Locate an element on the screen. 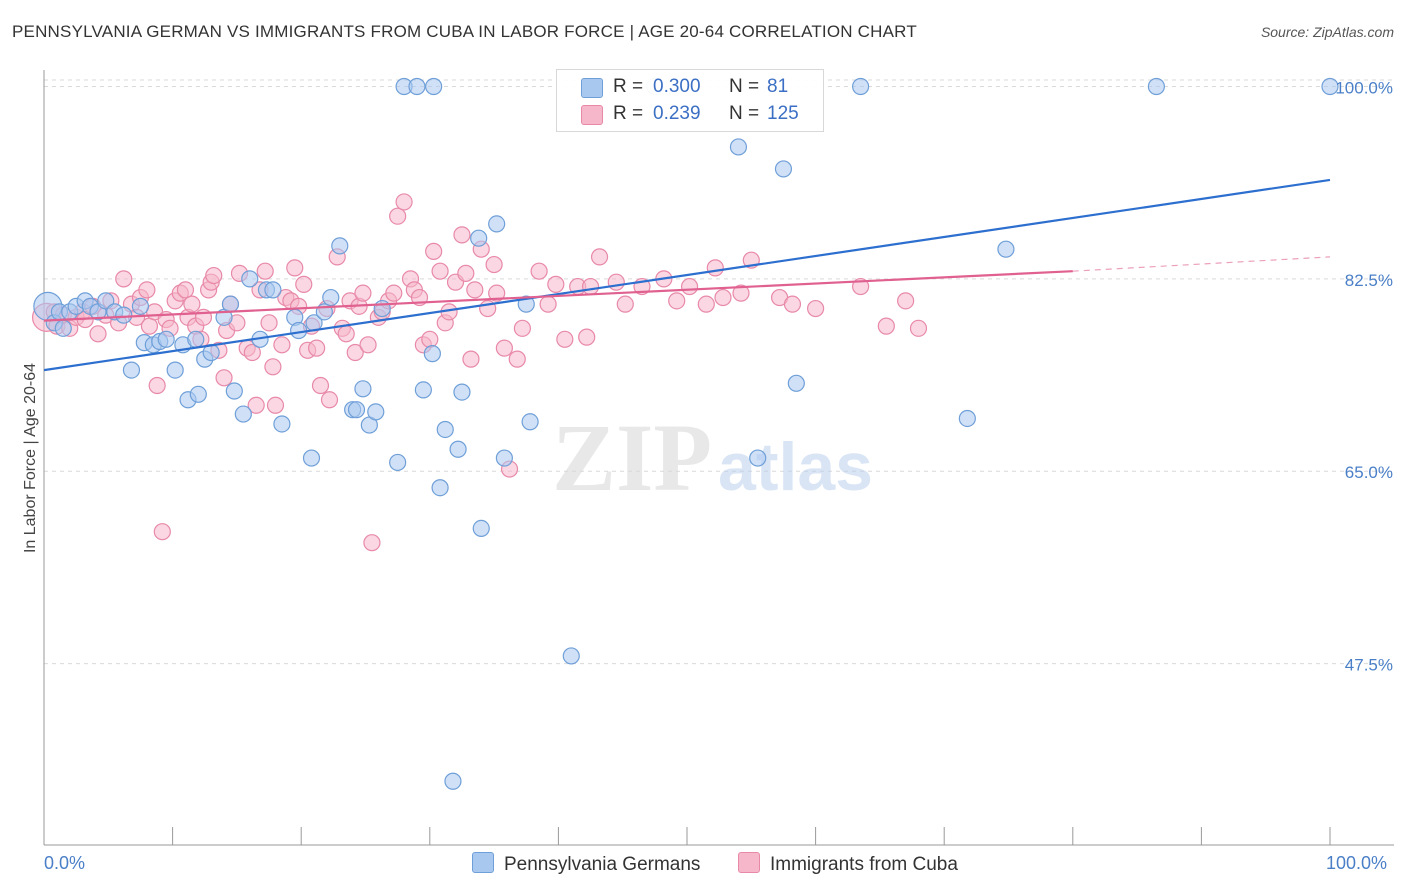 This screenshot has height=892, width=1406. y-tick-label: 100.0% is located at coordinates (1364, 87).